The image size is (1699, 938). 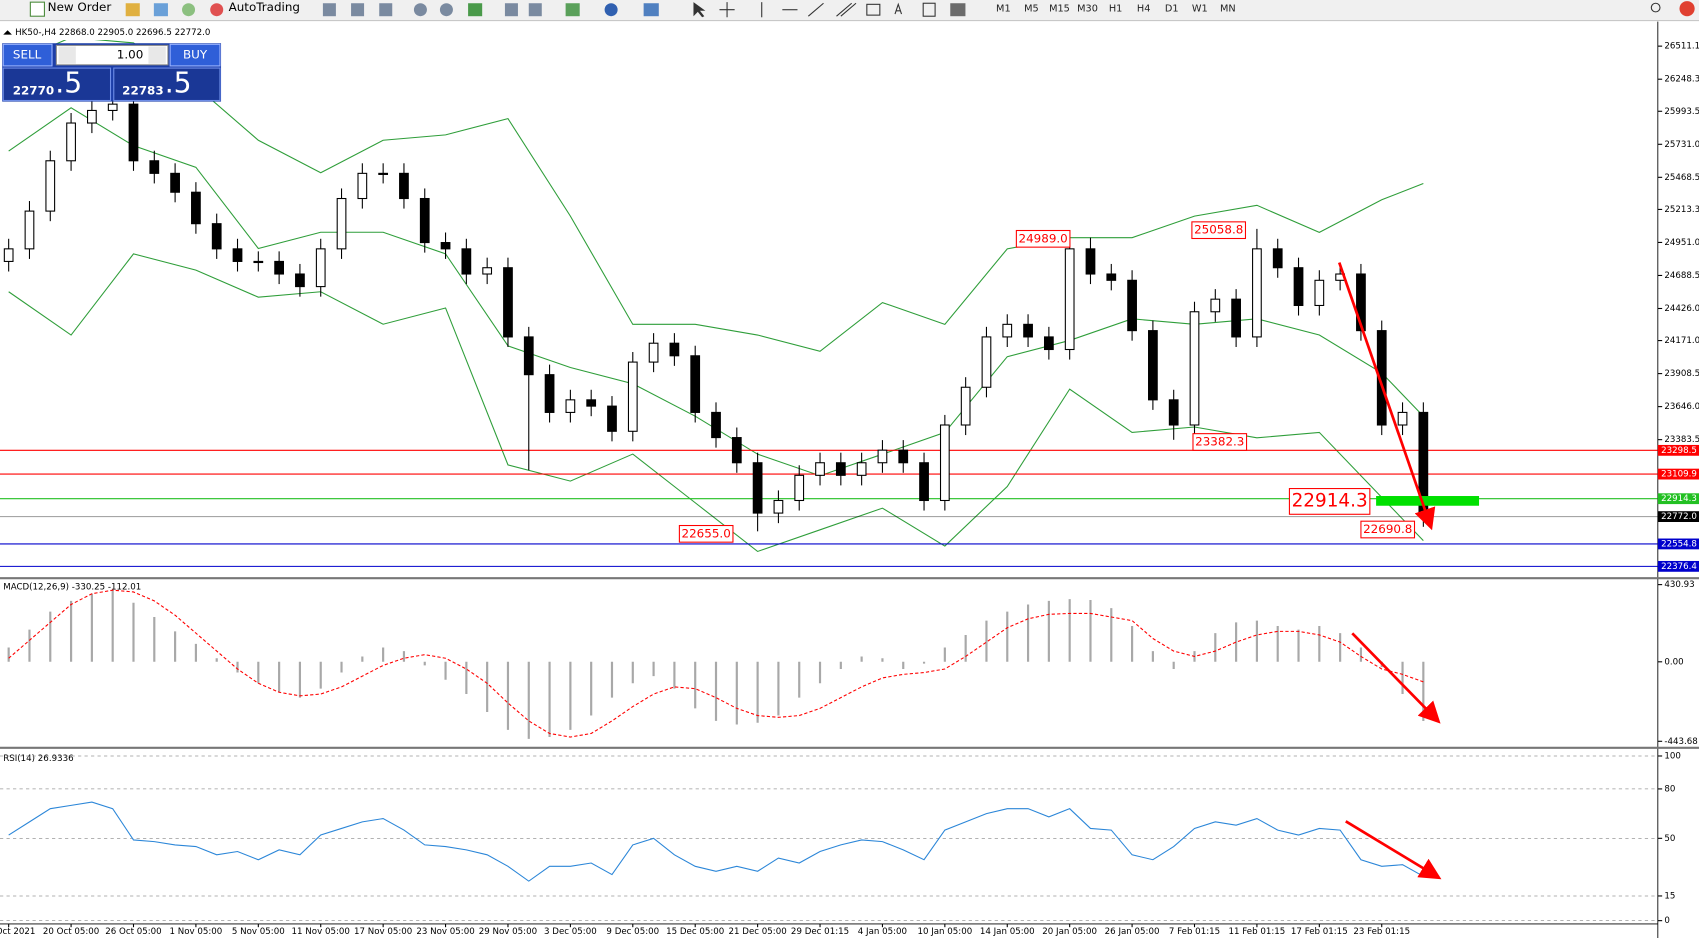 I want to click on macd-signal, so click(x=716, y=663).